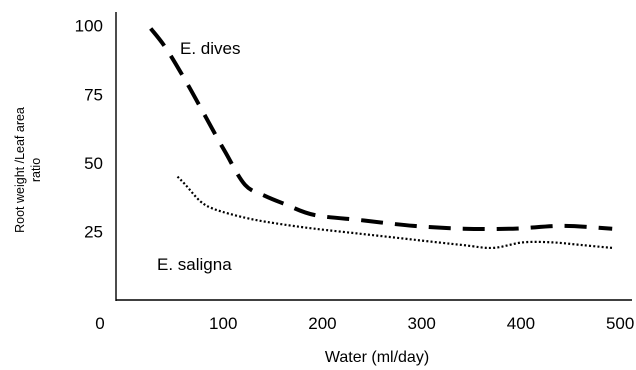  Describe the element at coordinates (20, 170) in the screenshot. I see `y-axis-title-line-1: Root weight /Leaf area` at that location.